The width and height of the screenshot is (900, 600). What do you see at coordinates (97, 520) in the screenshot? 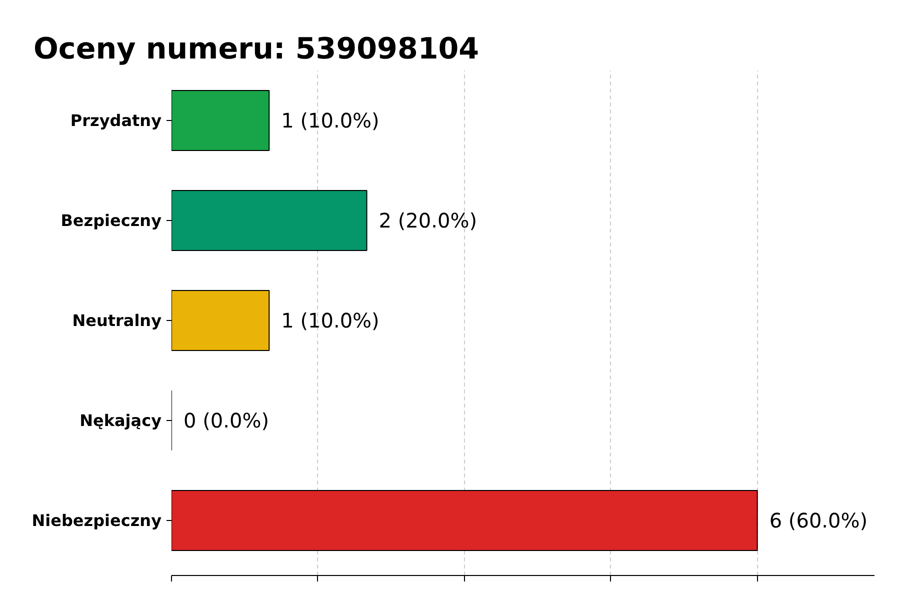
I see `y-tick-label: Niebezpieczny` at bounding box center [97, 520].